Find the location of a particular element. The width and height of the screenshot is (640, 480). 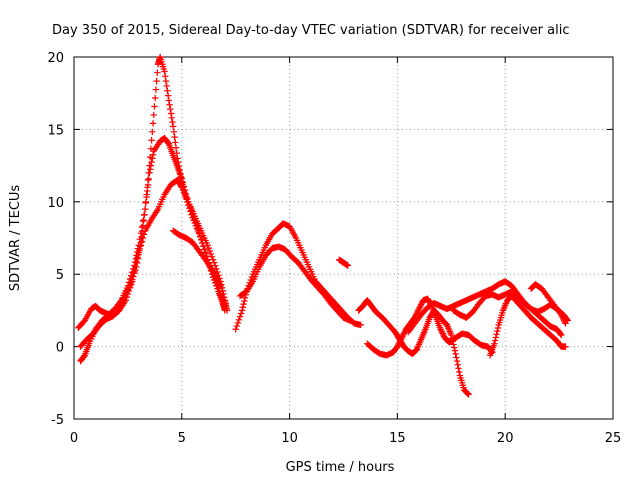

x-tick-label: 25 is located at coordinates (613, 438).